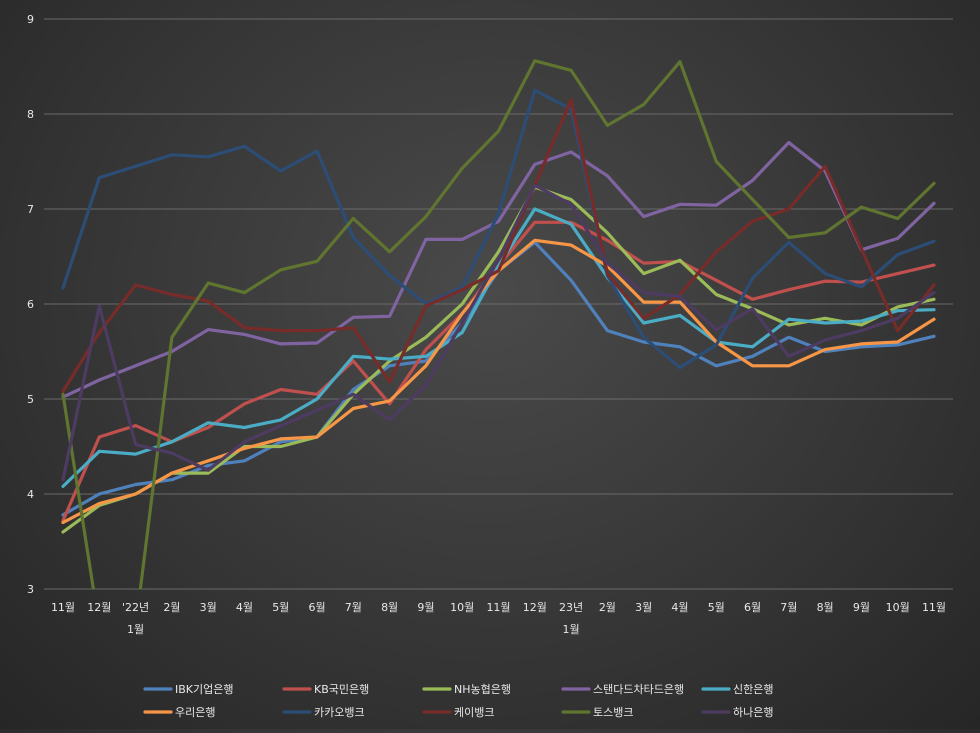 The image size is (980, 733). What do you see at coordinates (30, 399) in the screenshot?
I see `y-tick-label: 5` at bounding box center [30, 399].